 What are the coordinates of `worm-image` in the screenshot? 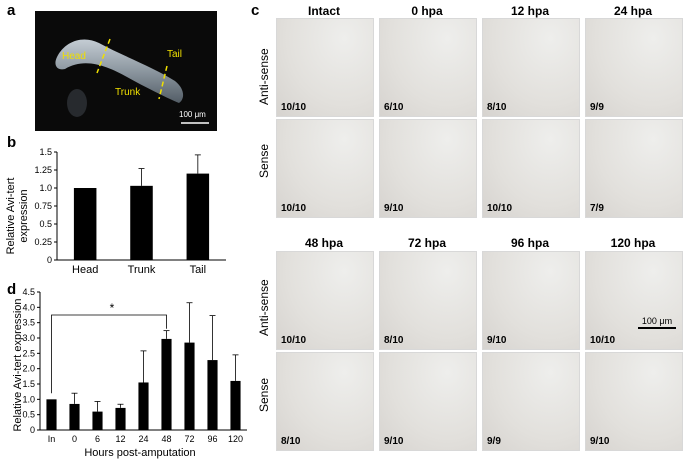 It's located at (132, 81).